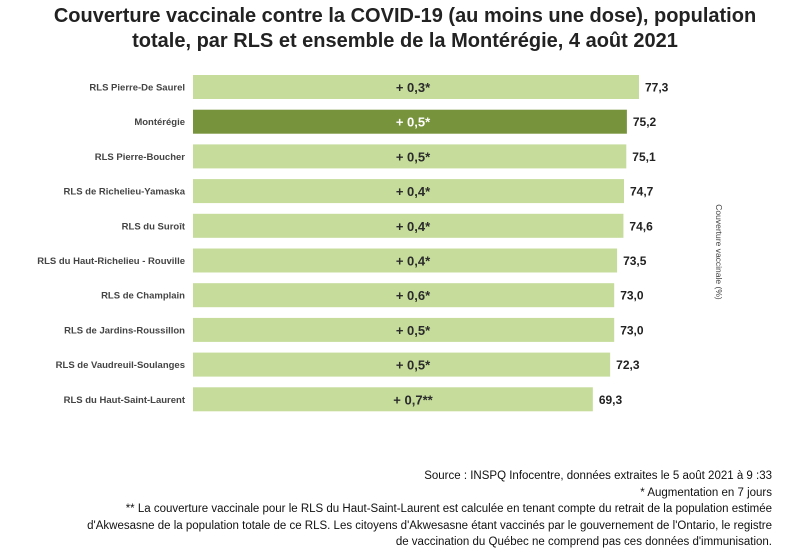 The image size is (800, 551). I want to click on value-label: 75,2, so click(645, 122).